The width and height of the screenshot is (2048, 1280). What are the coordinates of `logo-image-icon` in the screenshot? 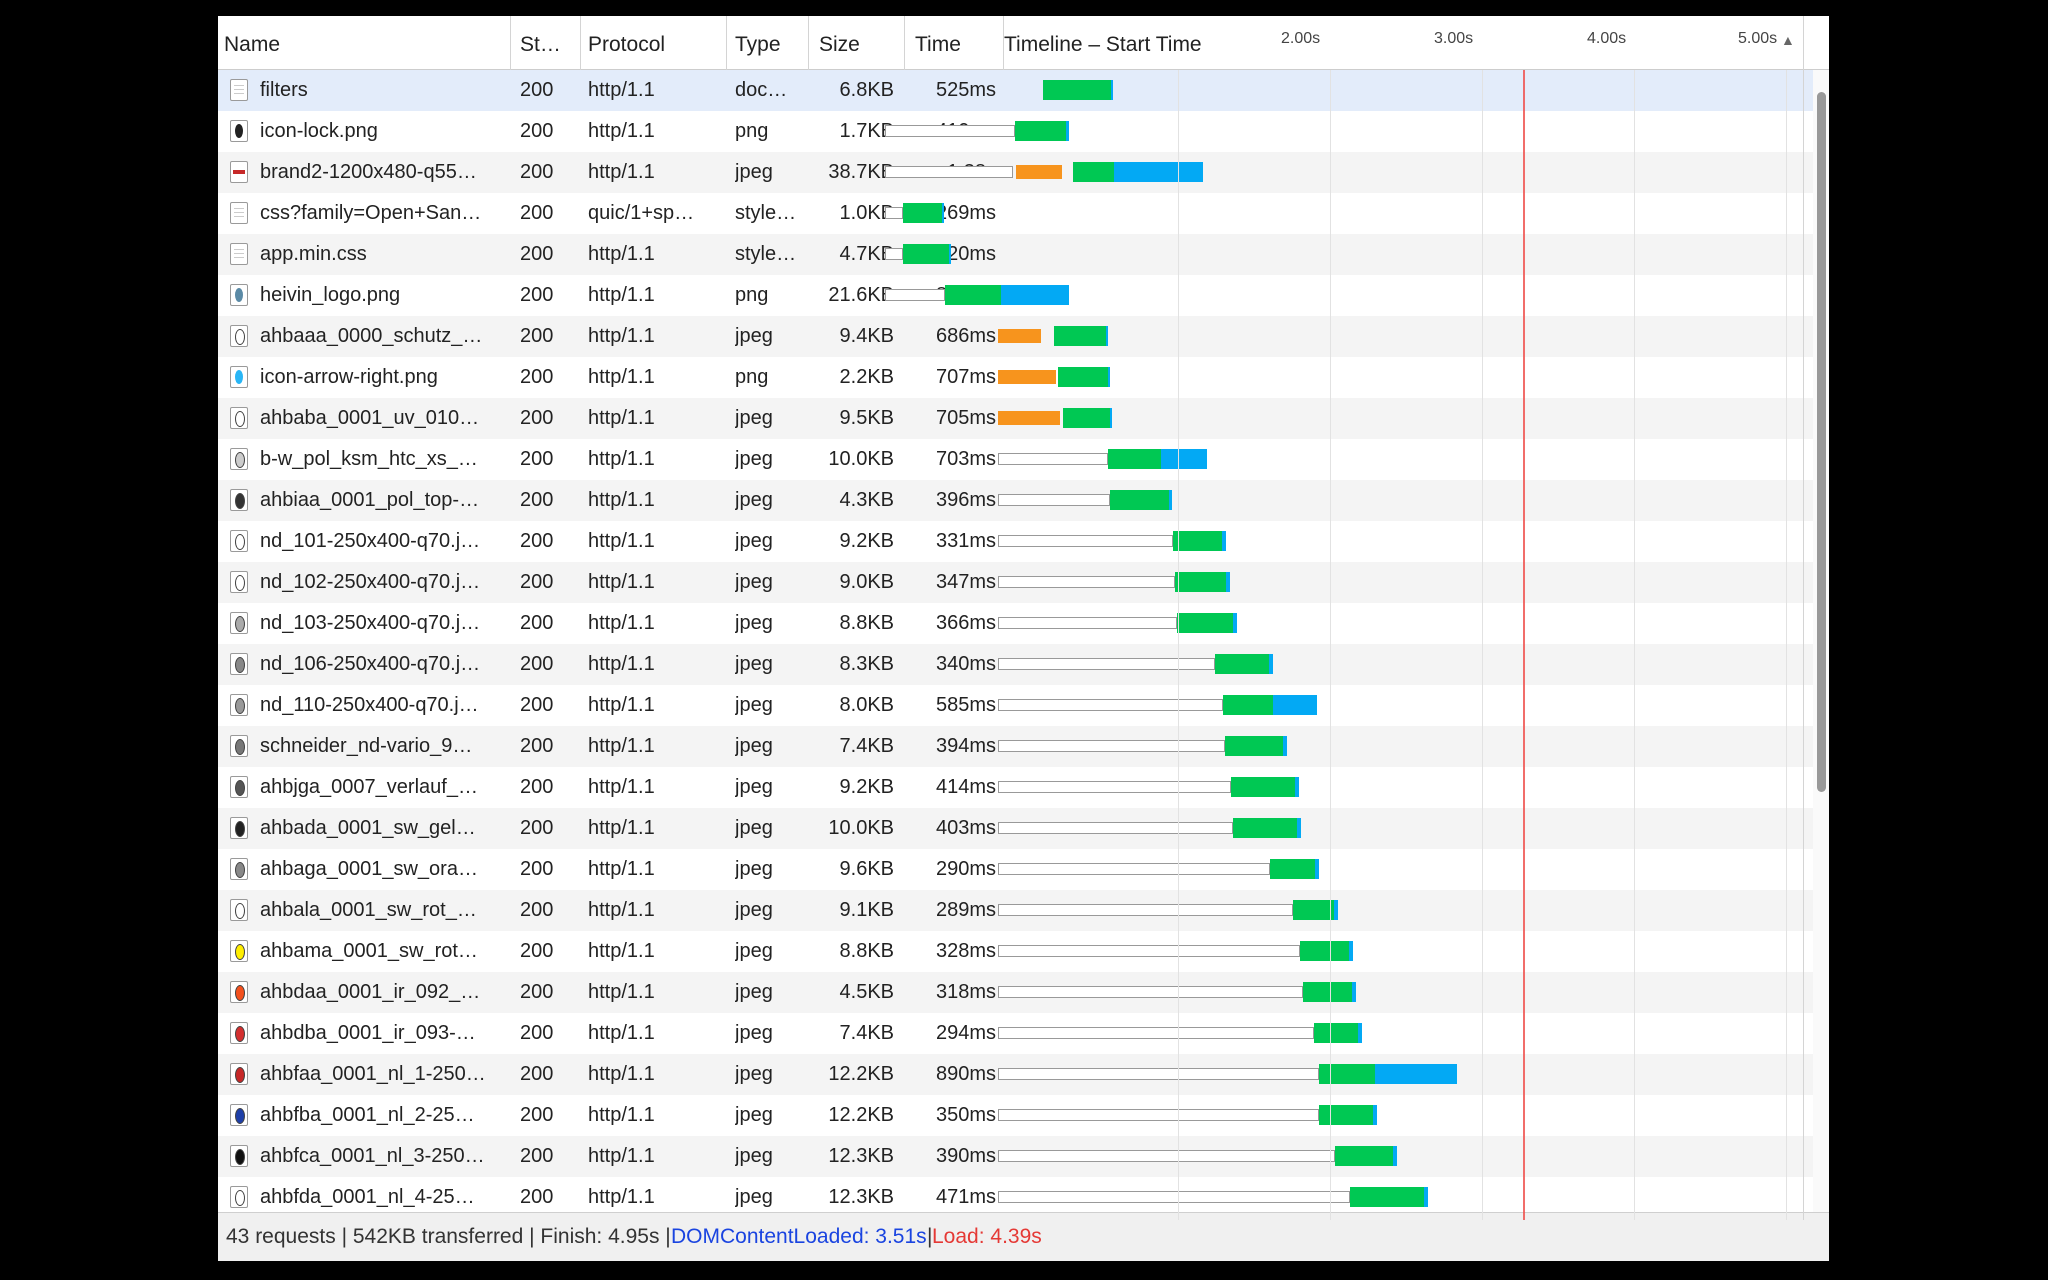 It's located at (239, 295).